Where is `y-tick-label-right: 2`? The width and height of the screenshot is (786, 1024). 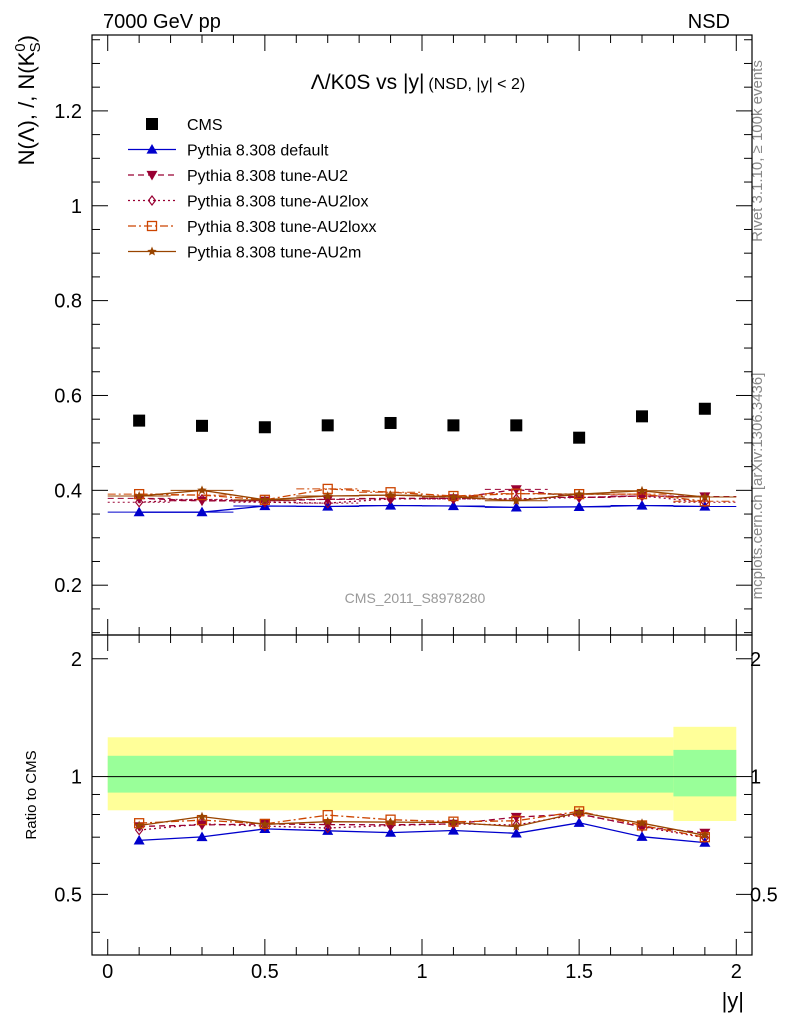
y-tick-label-right: 2 is located at coordinates (755, 660).